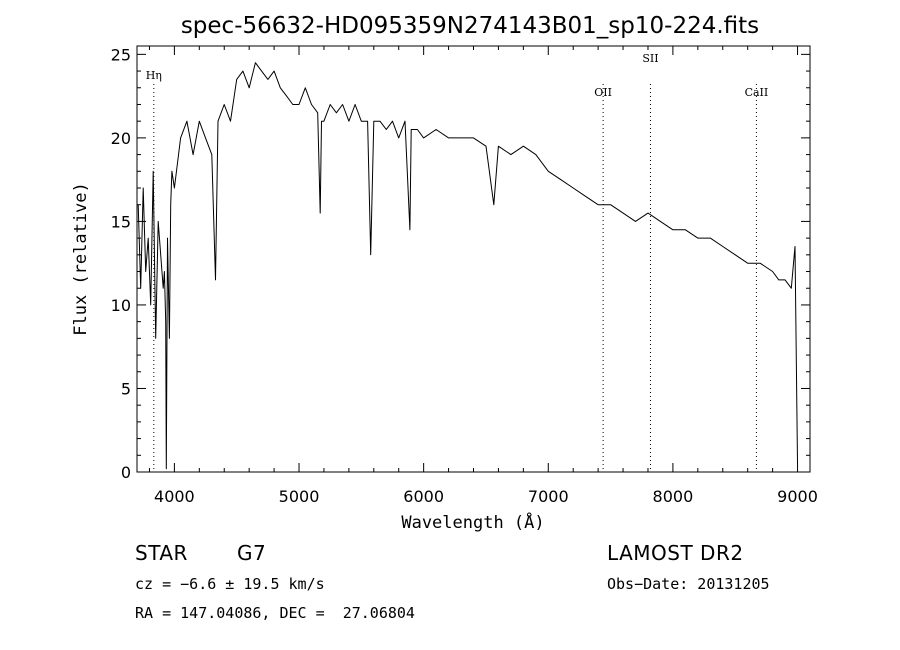 The height and width of the screenshot is (650, 900). I want to click on x-tick-label: 6000, so click(423, 496).